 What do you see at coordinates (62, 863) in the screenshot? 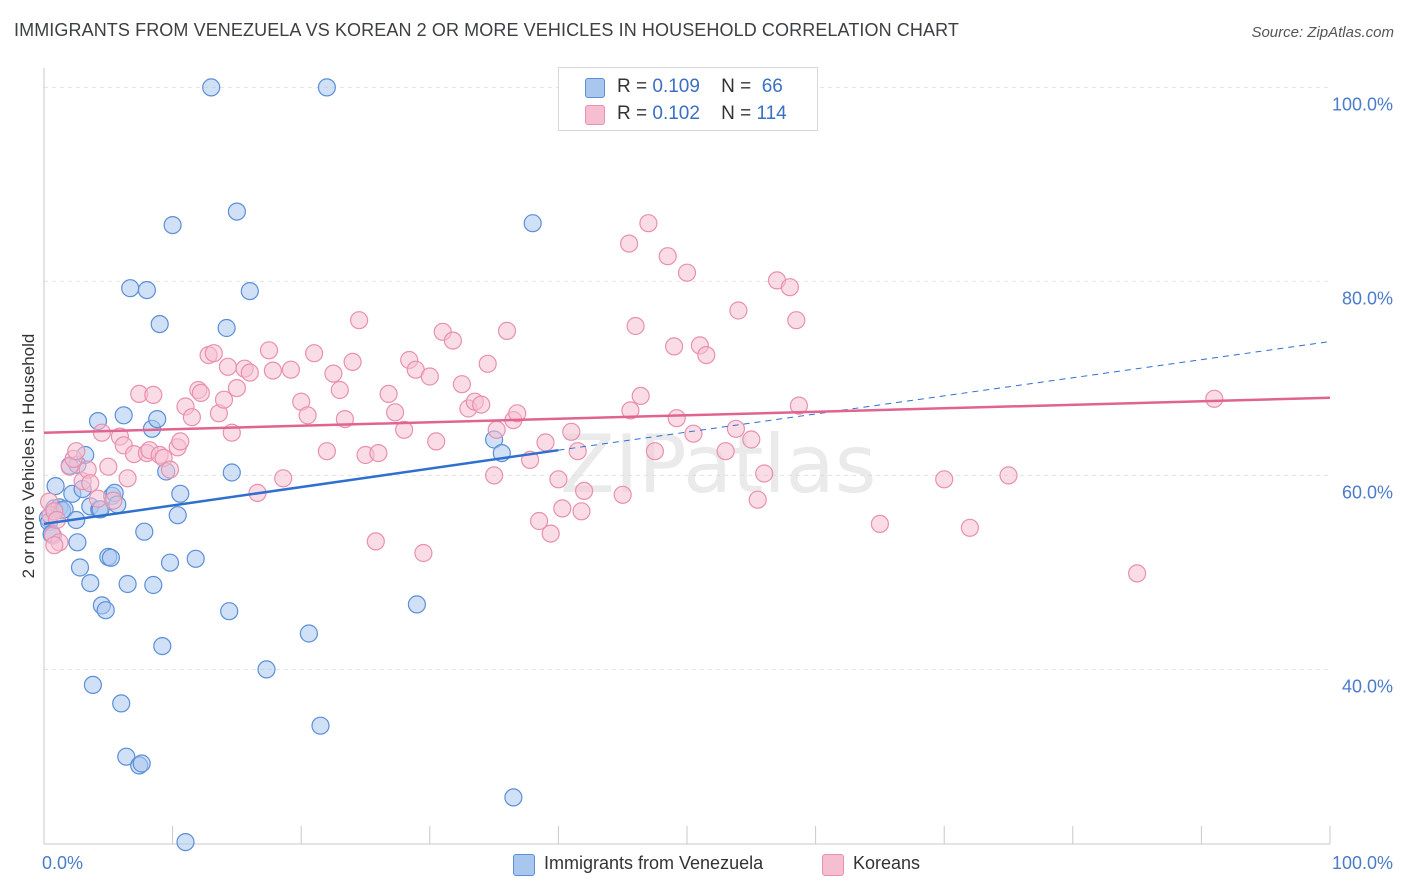
I see `x-tick-label-min: 0.0%` at bounding box center [62, 863].